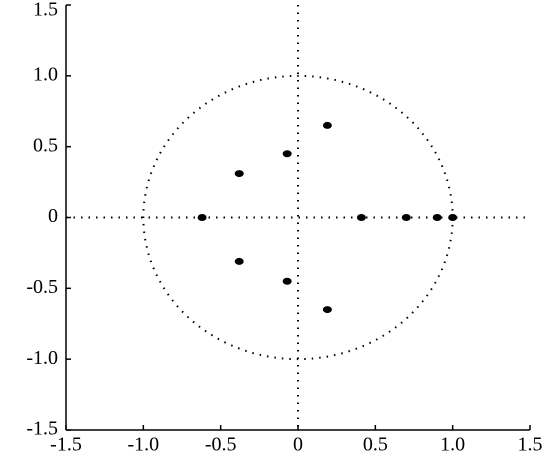 This screenshot has width=558, height=461. What do you see at coordinates (452, 445) in the screenshot?
I see `x-tick-label: 1.0` at bounding box center [452, 445].